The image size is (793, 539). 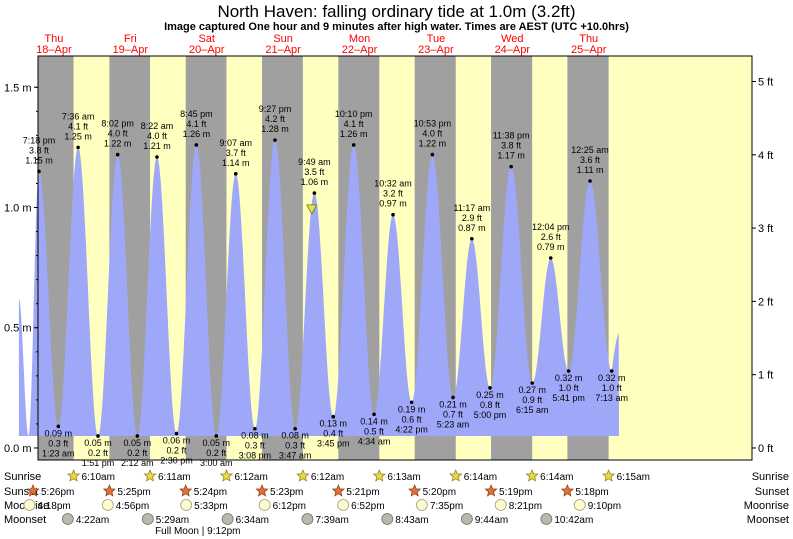 I want to click on tide-height-ft: 2.6 ft, so click(x=551, y=237).